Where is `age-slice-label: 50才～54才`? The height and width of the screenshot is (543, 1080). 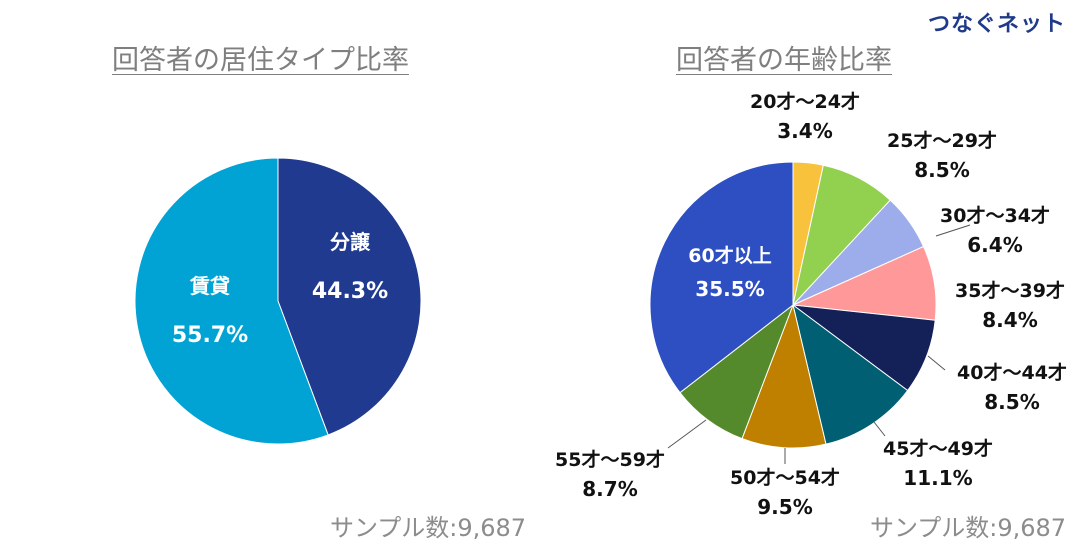 age-slice-label: 50才～54才 is located at coordinates (785, 477).